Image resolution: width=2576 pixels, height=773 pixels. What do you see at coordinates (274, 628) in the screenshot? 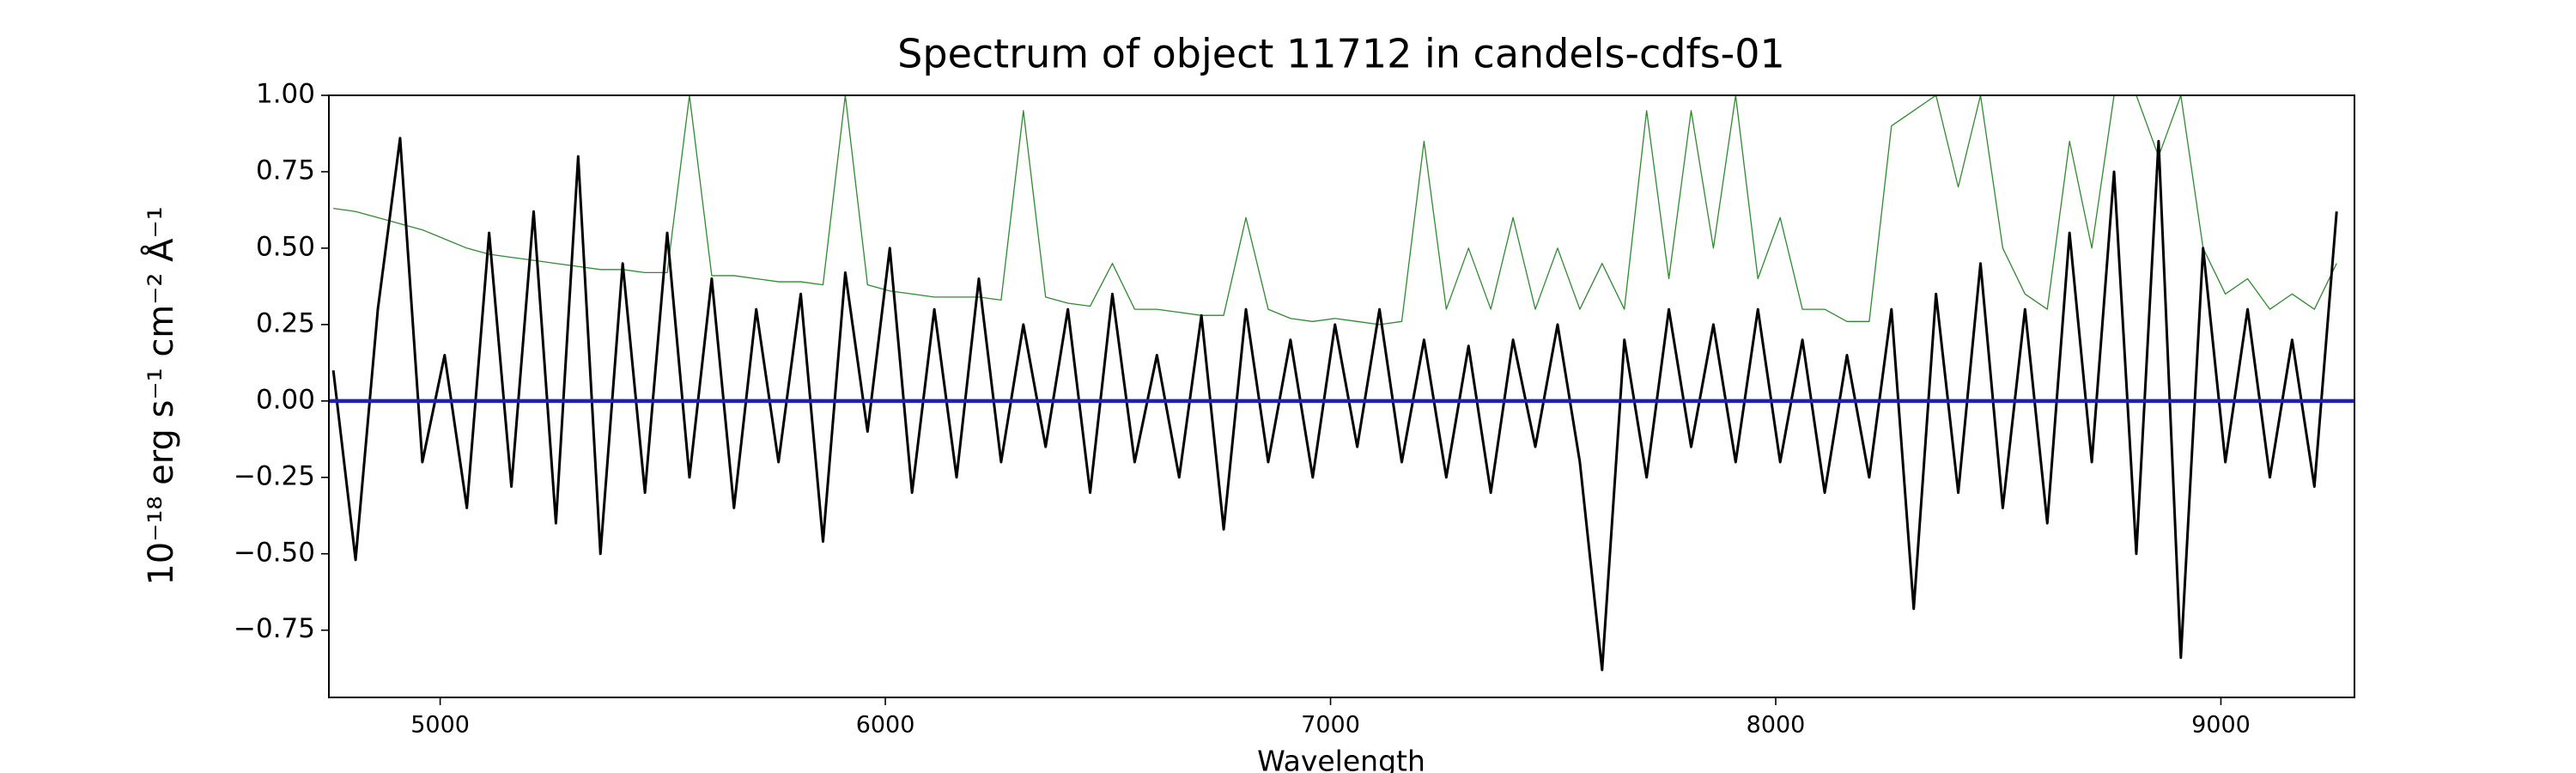
I see `y-tick-label: −0.75` at bounding box center [274, 628].